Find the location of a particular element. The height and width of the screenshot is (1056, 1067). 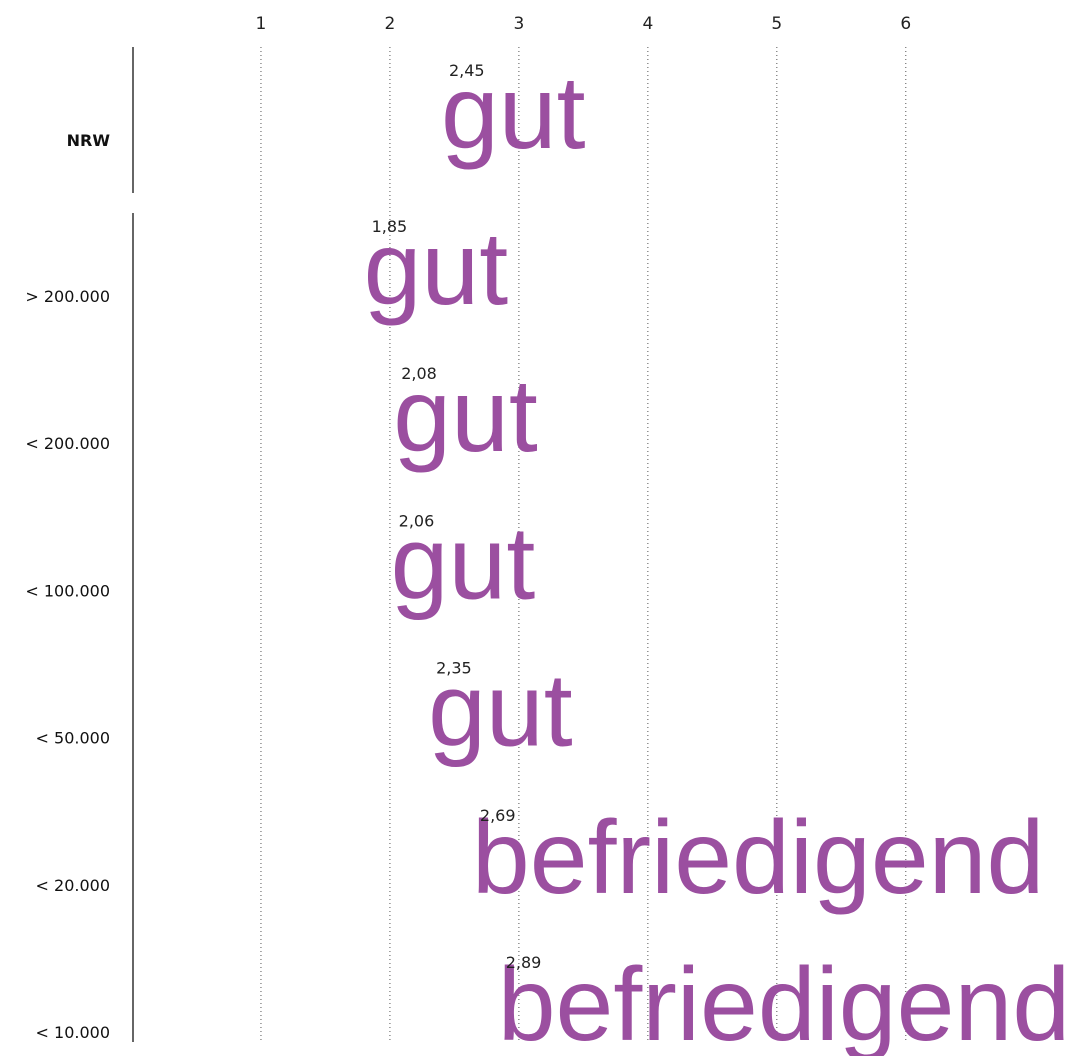

category-label: > 200.000 is located at coordinates (67, 296).